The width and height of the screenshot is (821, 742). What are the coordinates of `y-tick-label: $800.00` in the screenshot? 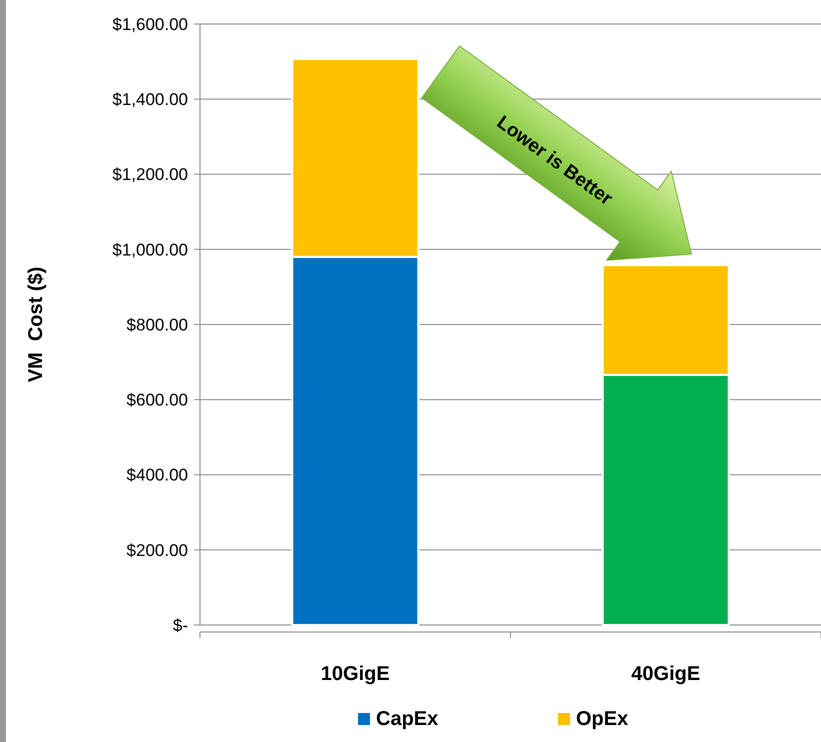 It's located at (157, 324).